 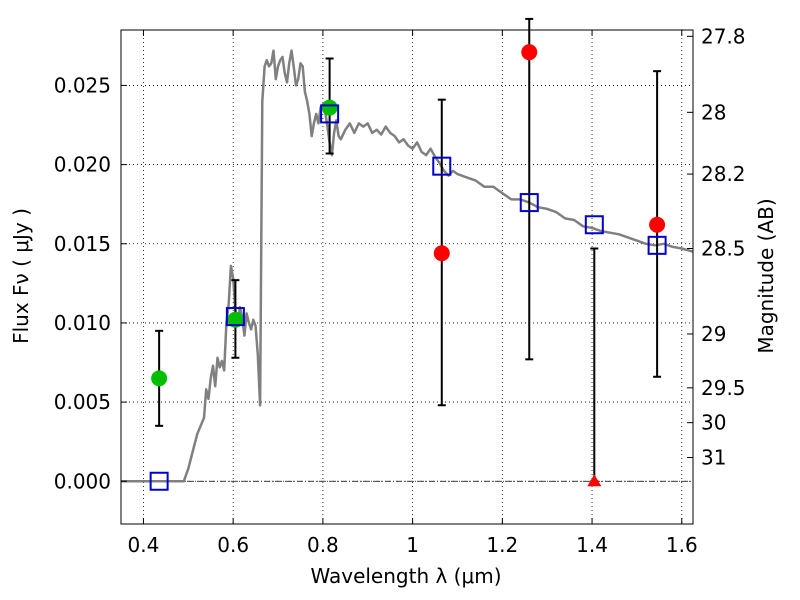 What do you see at coordinates (82, 165) in the screenshot?
I see `y-tick-label: 0.020` at bounding box center [82, 165].